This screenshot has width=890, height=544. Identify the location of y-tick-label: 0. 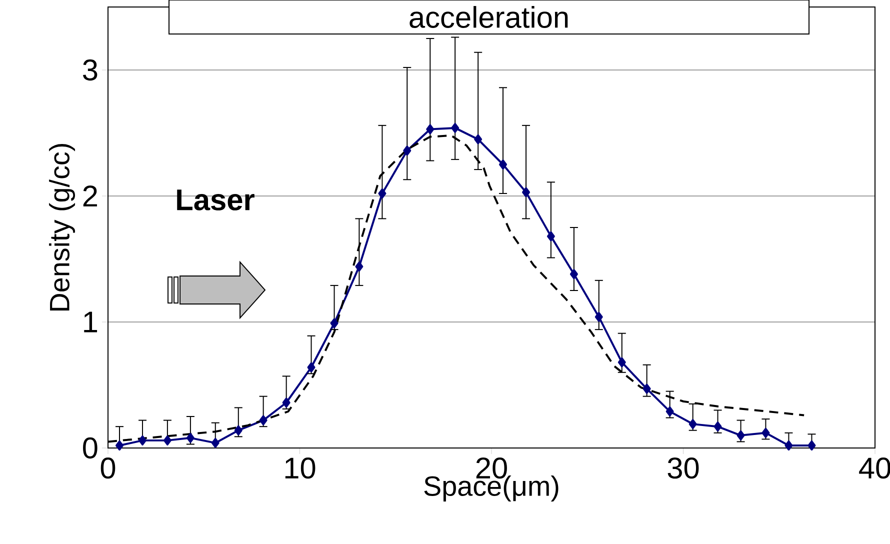
(90, 448).